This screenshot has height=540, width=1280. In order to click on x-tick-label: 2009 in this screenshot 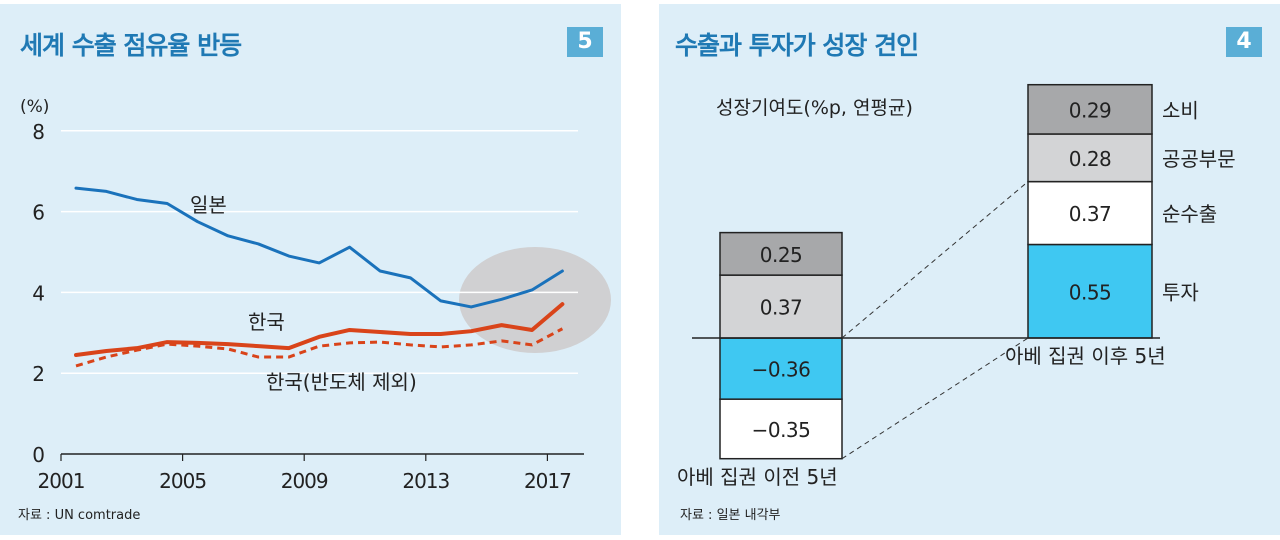, I will do `click(304, 481)`.